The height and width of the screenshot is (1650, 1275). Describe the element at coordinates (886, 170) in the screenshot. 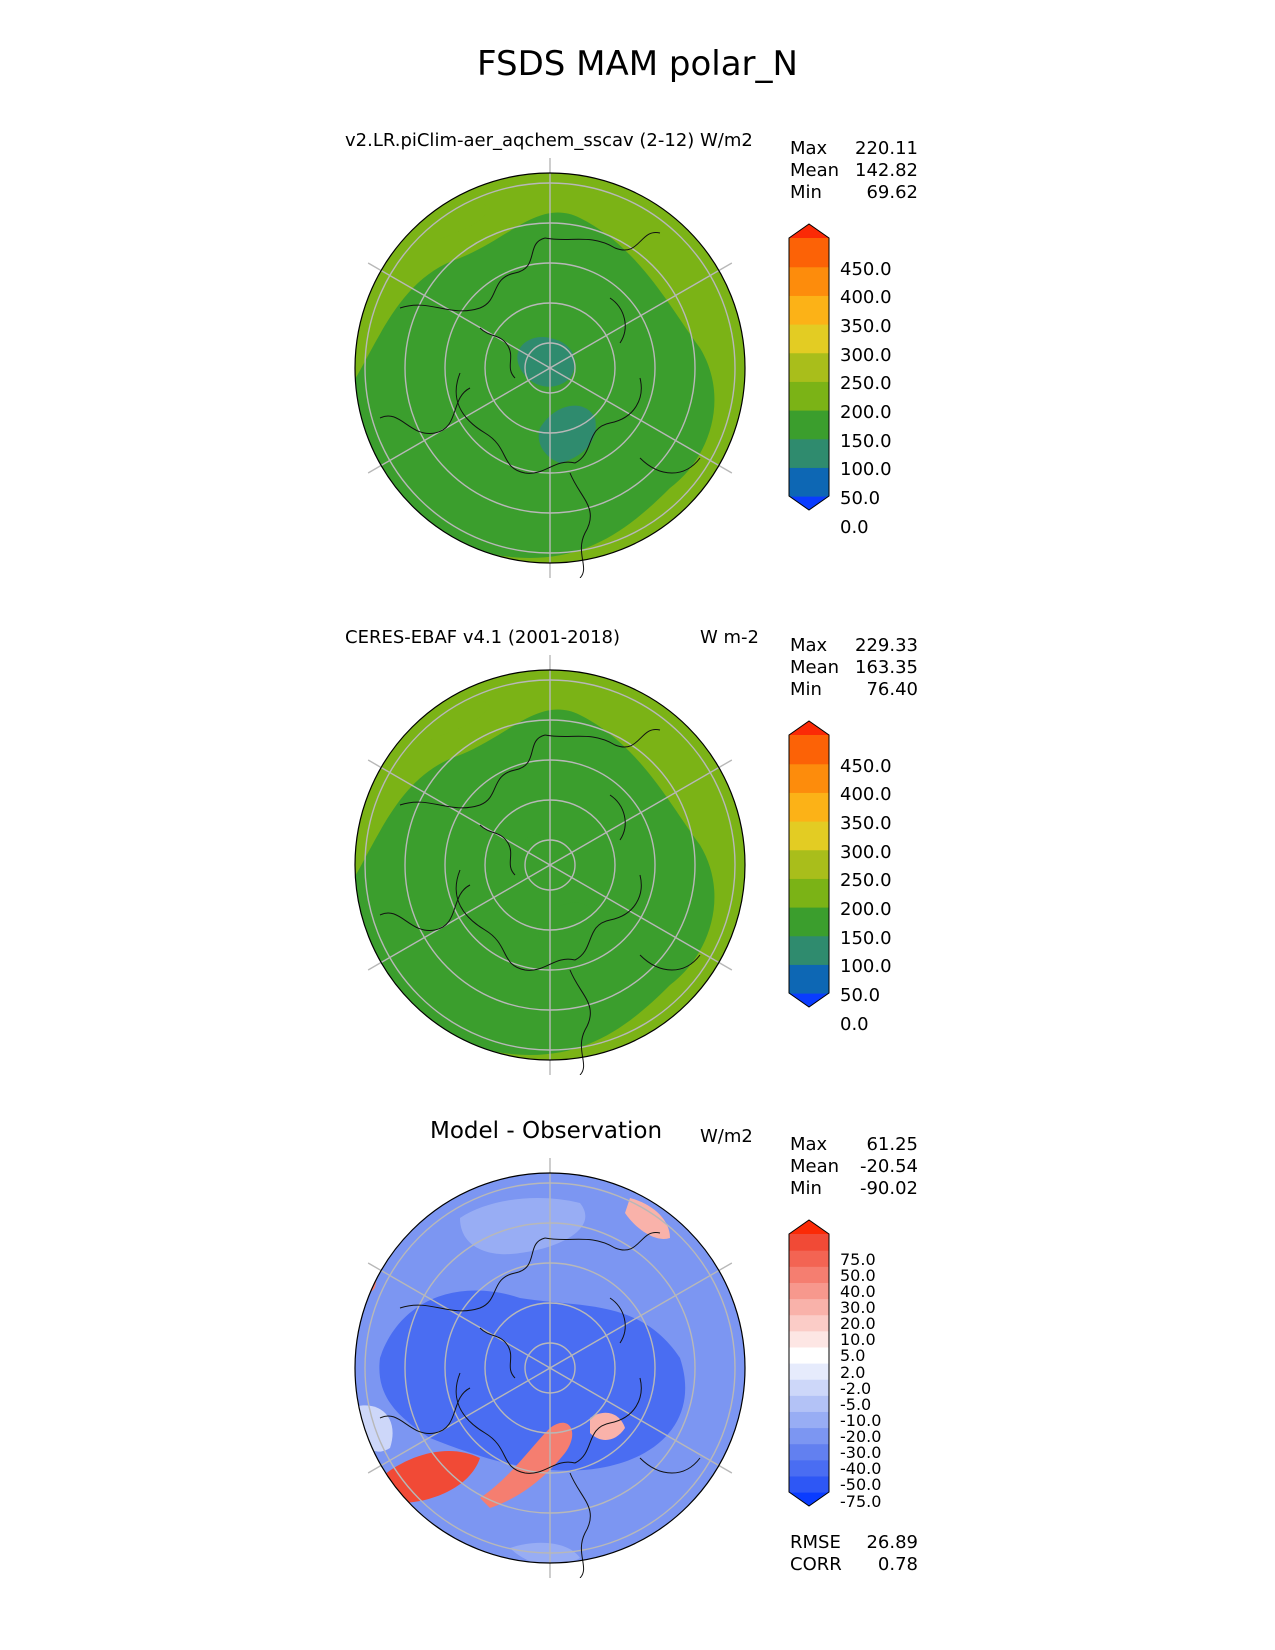

I see `mean-value: 142.82` at that location.